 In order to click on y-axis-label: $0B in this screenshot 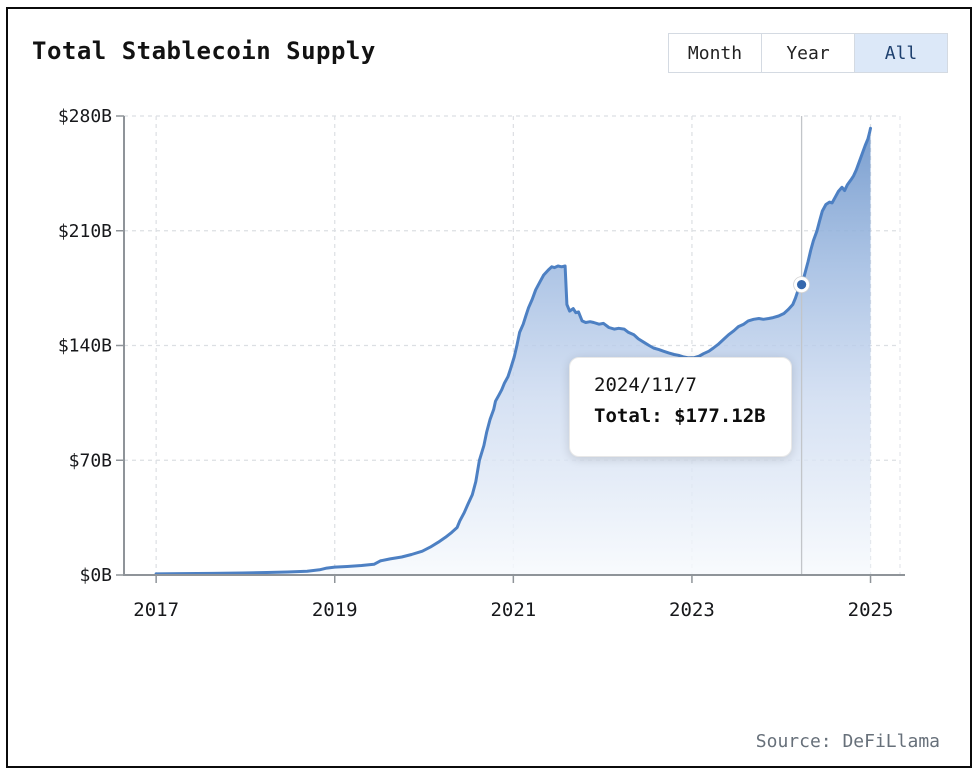, I will do `click(95, 575)`.